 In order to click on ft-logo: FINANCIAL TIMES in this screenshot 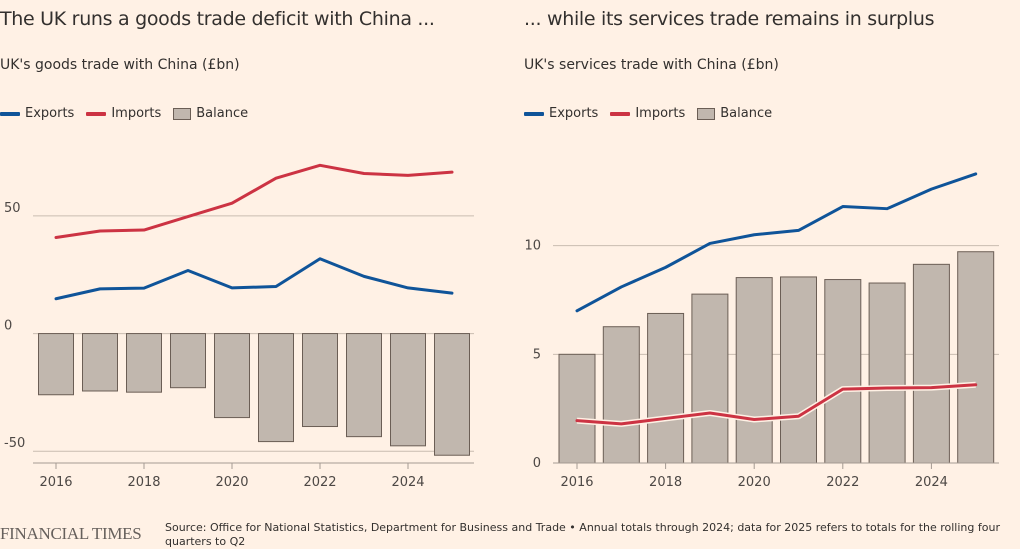, I will do `click(70, 534)`.